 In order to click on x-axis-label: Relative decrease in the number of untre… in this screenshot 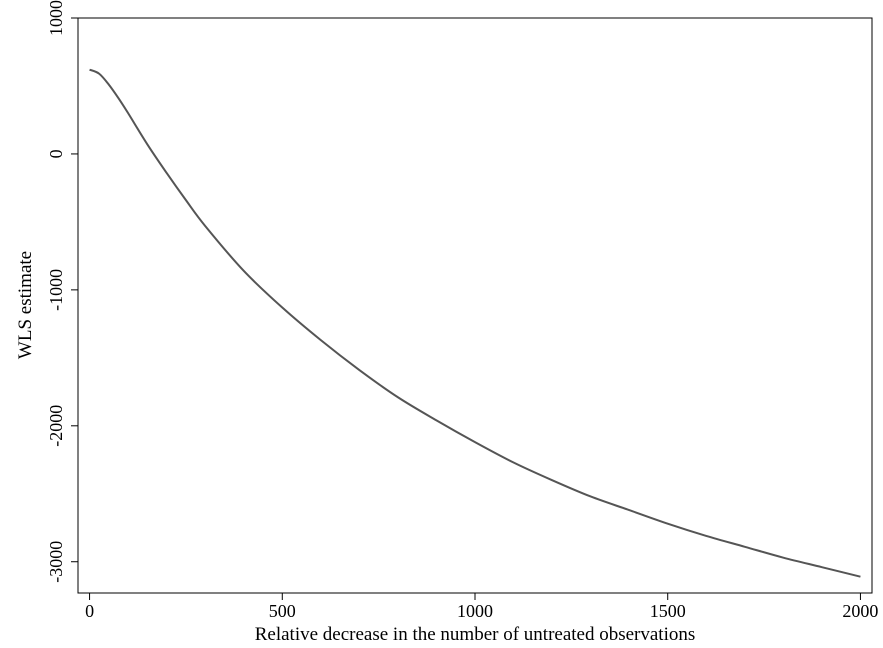, I will do `click(475, 634)`.